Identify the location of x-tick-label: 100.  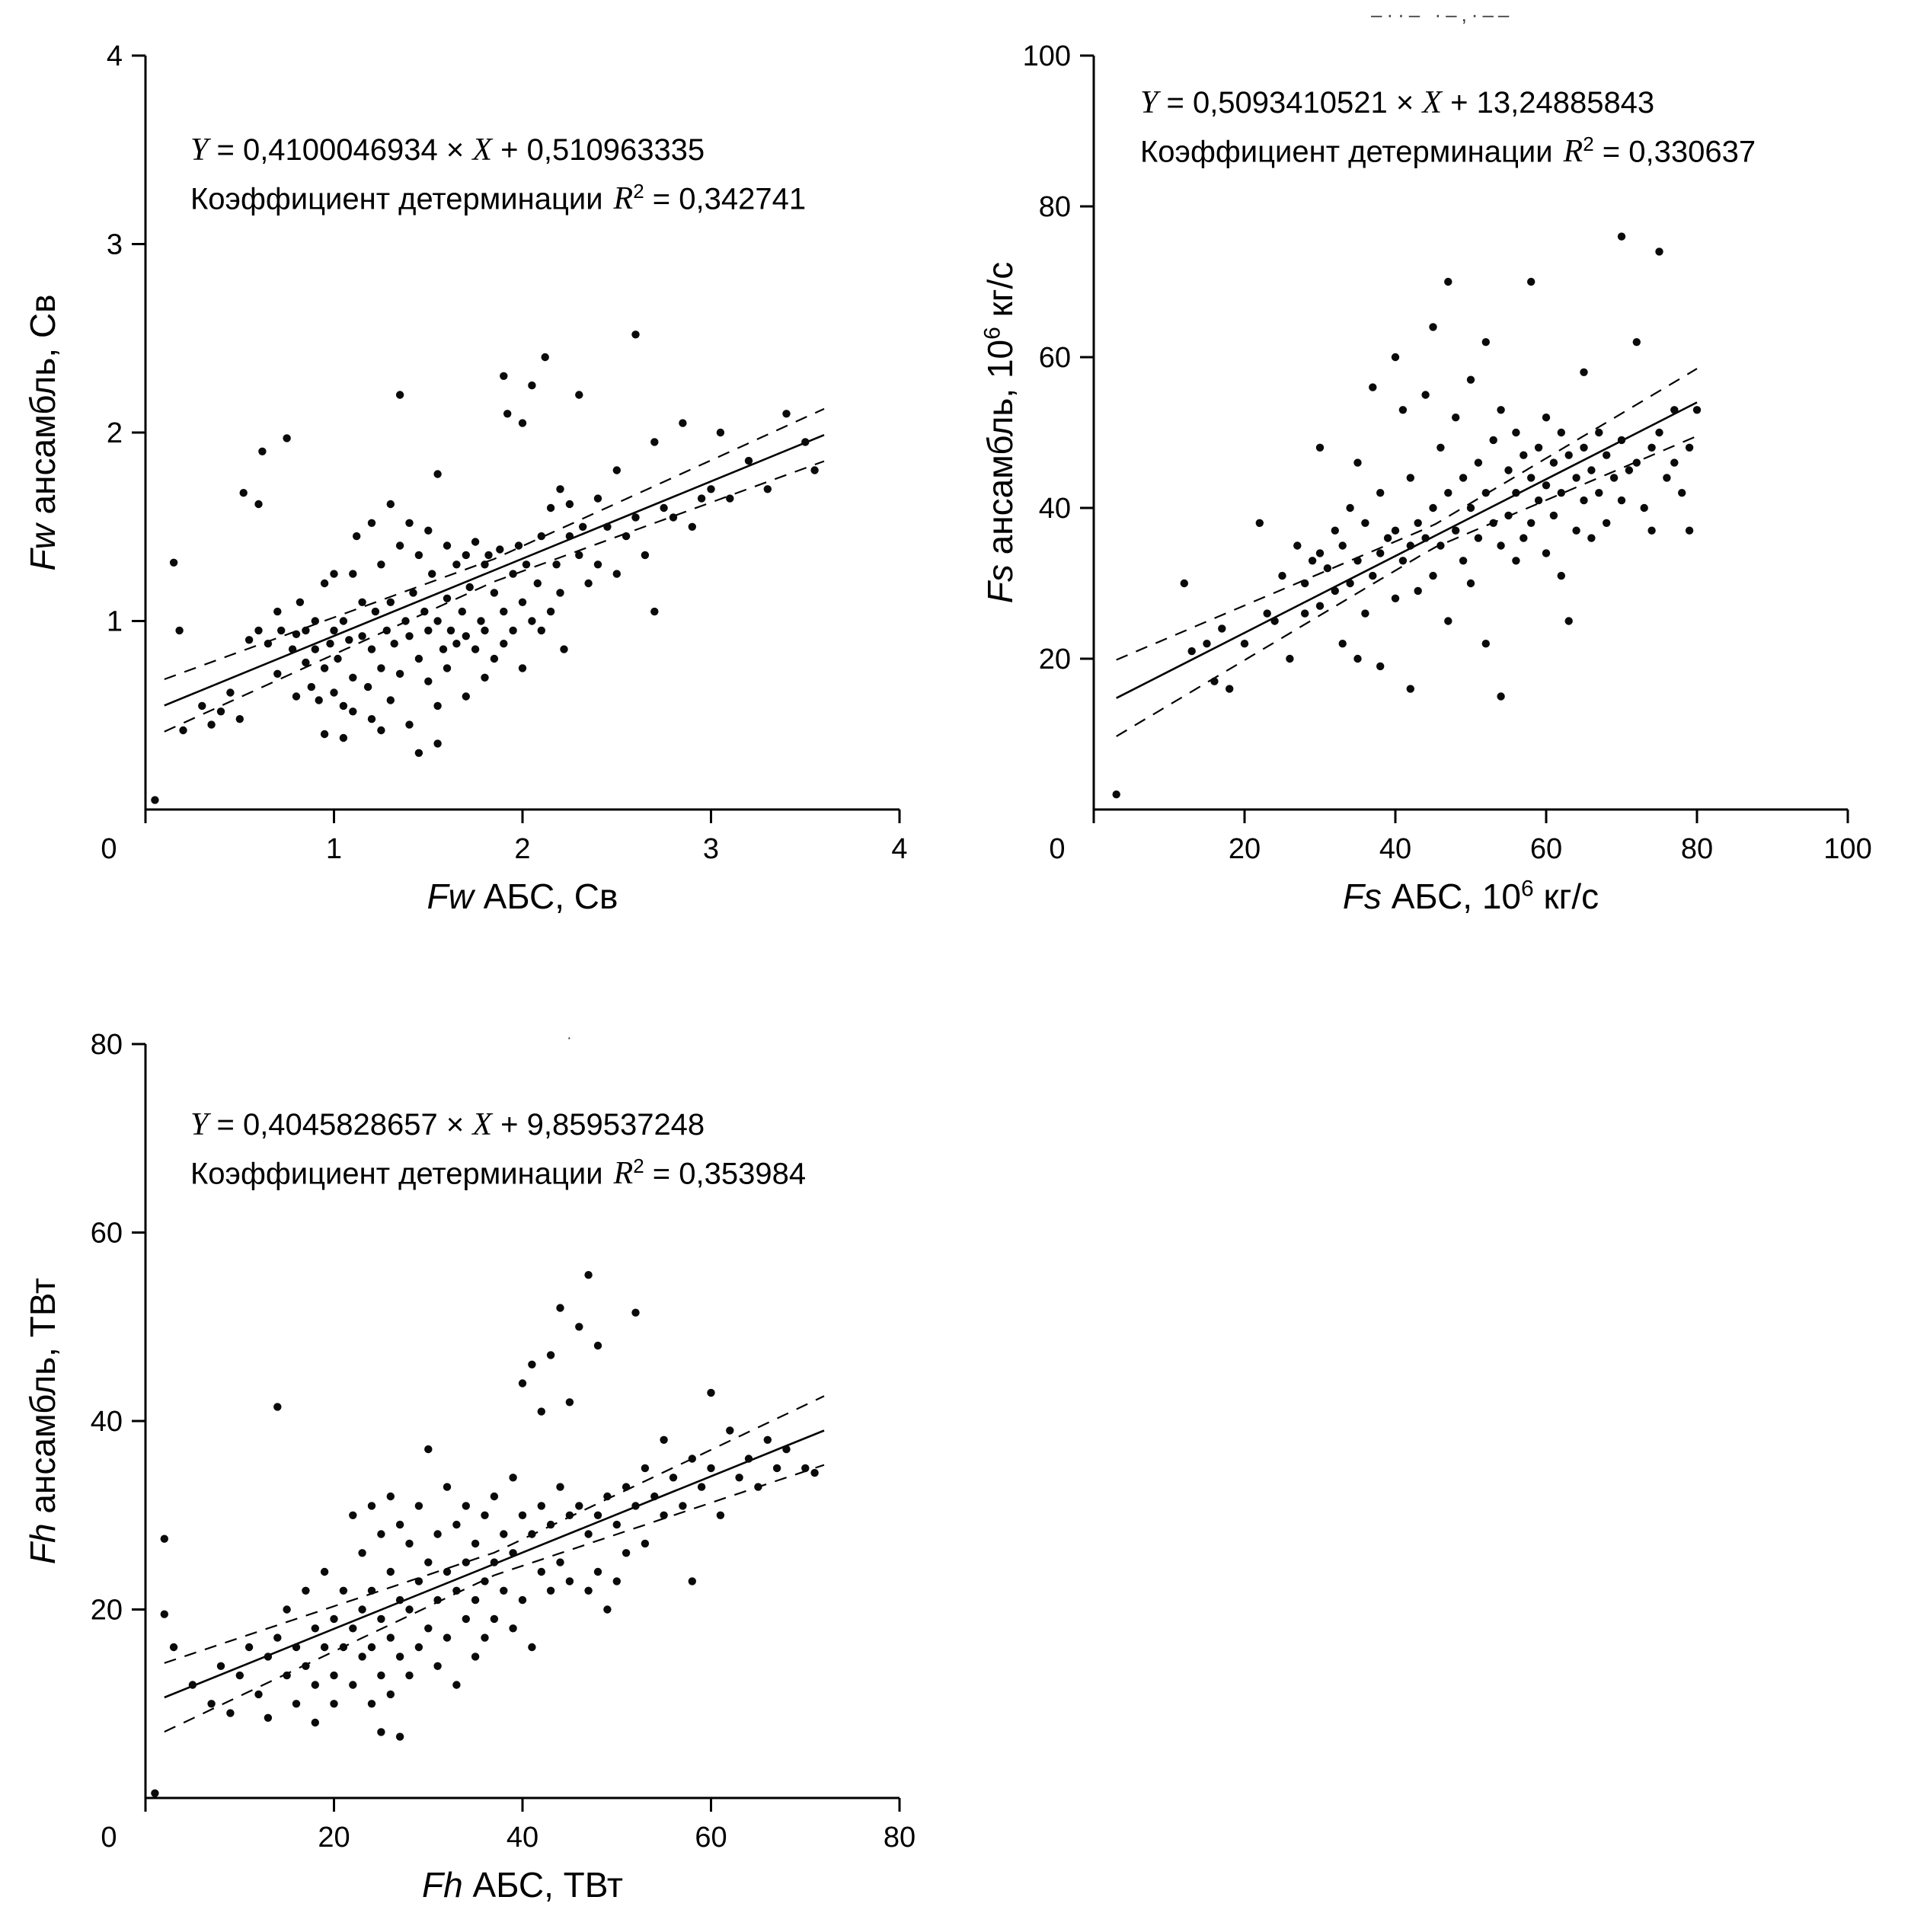
(1847, 849).